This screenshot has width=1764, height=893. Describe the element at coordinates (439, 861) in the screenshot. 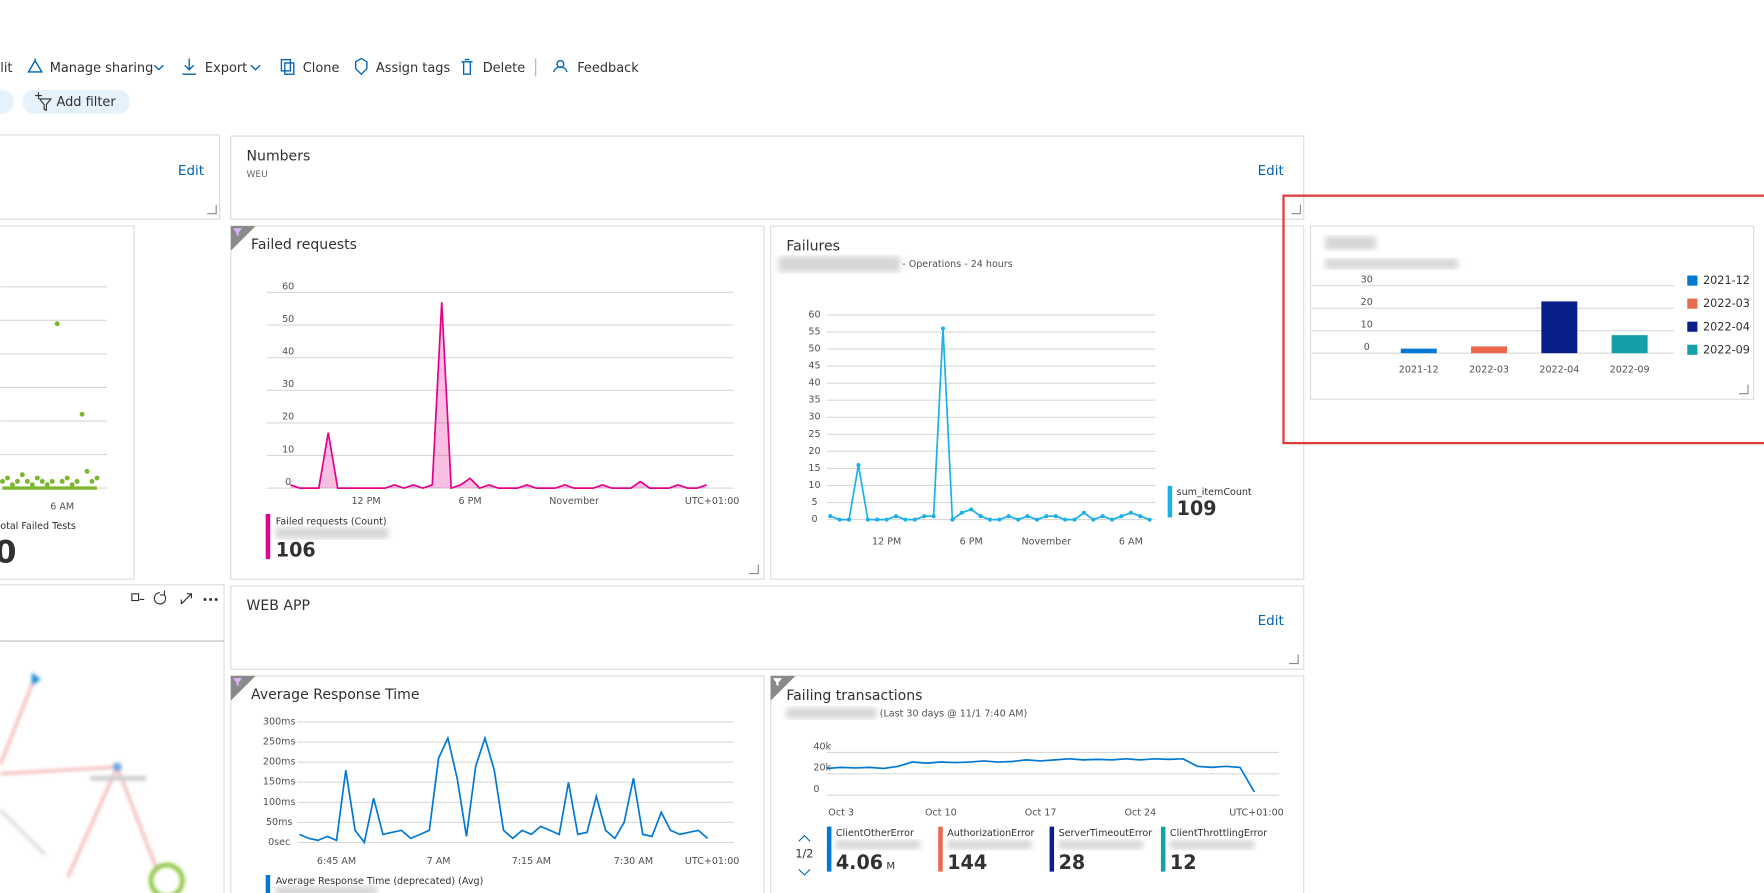

I see `x-tick-label: 7 AM` at that location.